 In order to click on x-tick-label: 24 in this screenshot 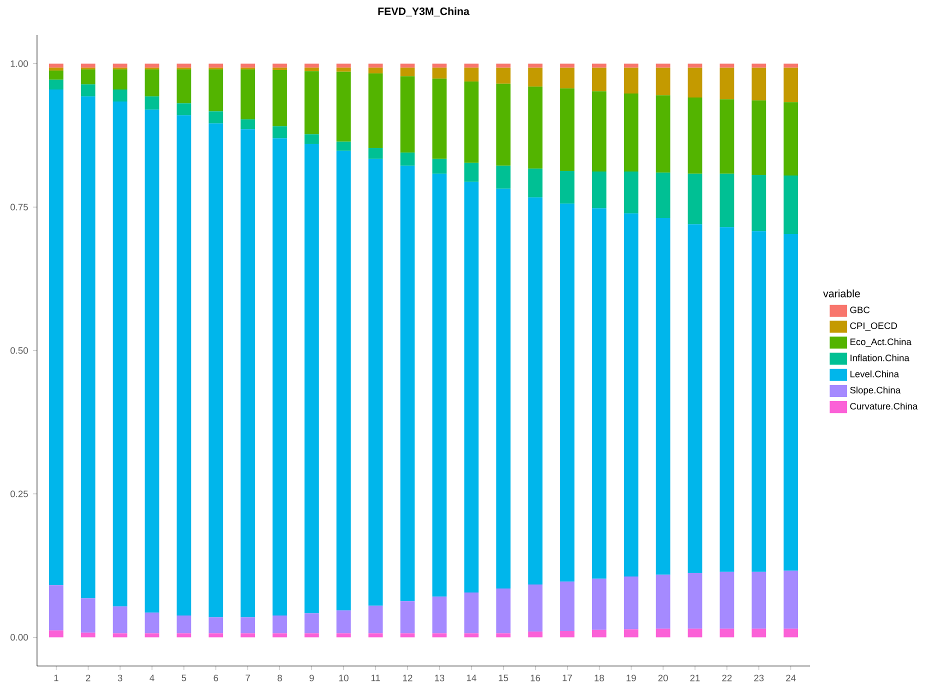, I will do `click(791, 678)`.